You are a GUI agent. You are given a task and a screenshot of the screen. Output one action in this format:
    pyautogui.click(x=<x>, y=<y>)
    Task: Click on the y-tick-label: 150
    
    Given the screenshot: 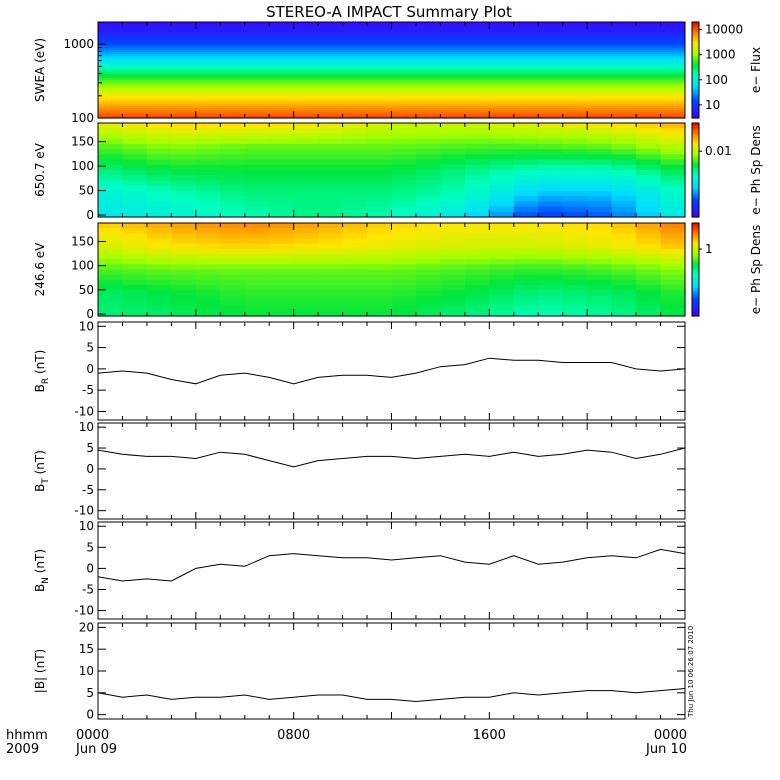 What is the action you would take?
    pyautogui.click(x=82, y=242)
    